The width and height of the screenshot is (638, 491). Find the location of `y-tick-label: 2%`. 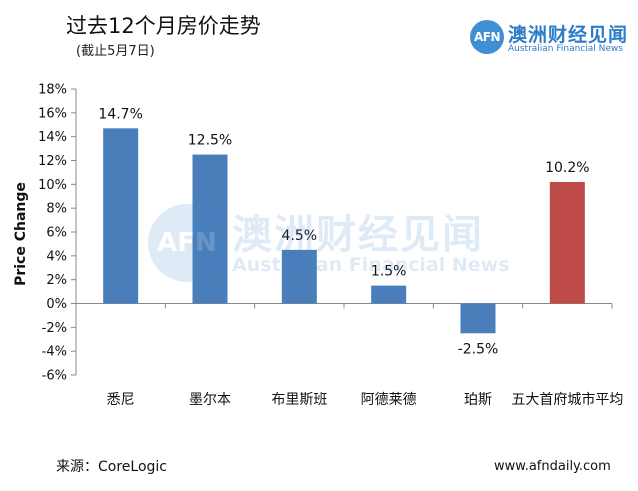

y-tick-label: 2% is located at coordinates (56, 280).